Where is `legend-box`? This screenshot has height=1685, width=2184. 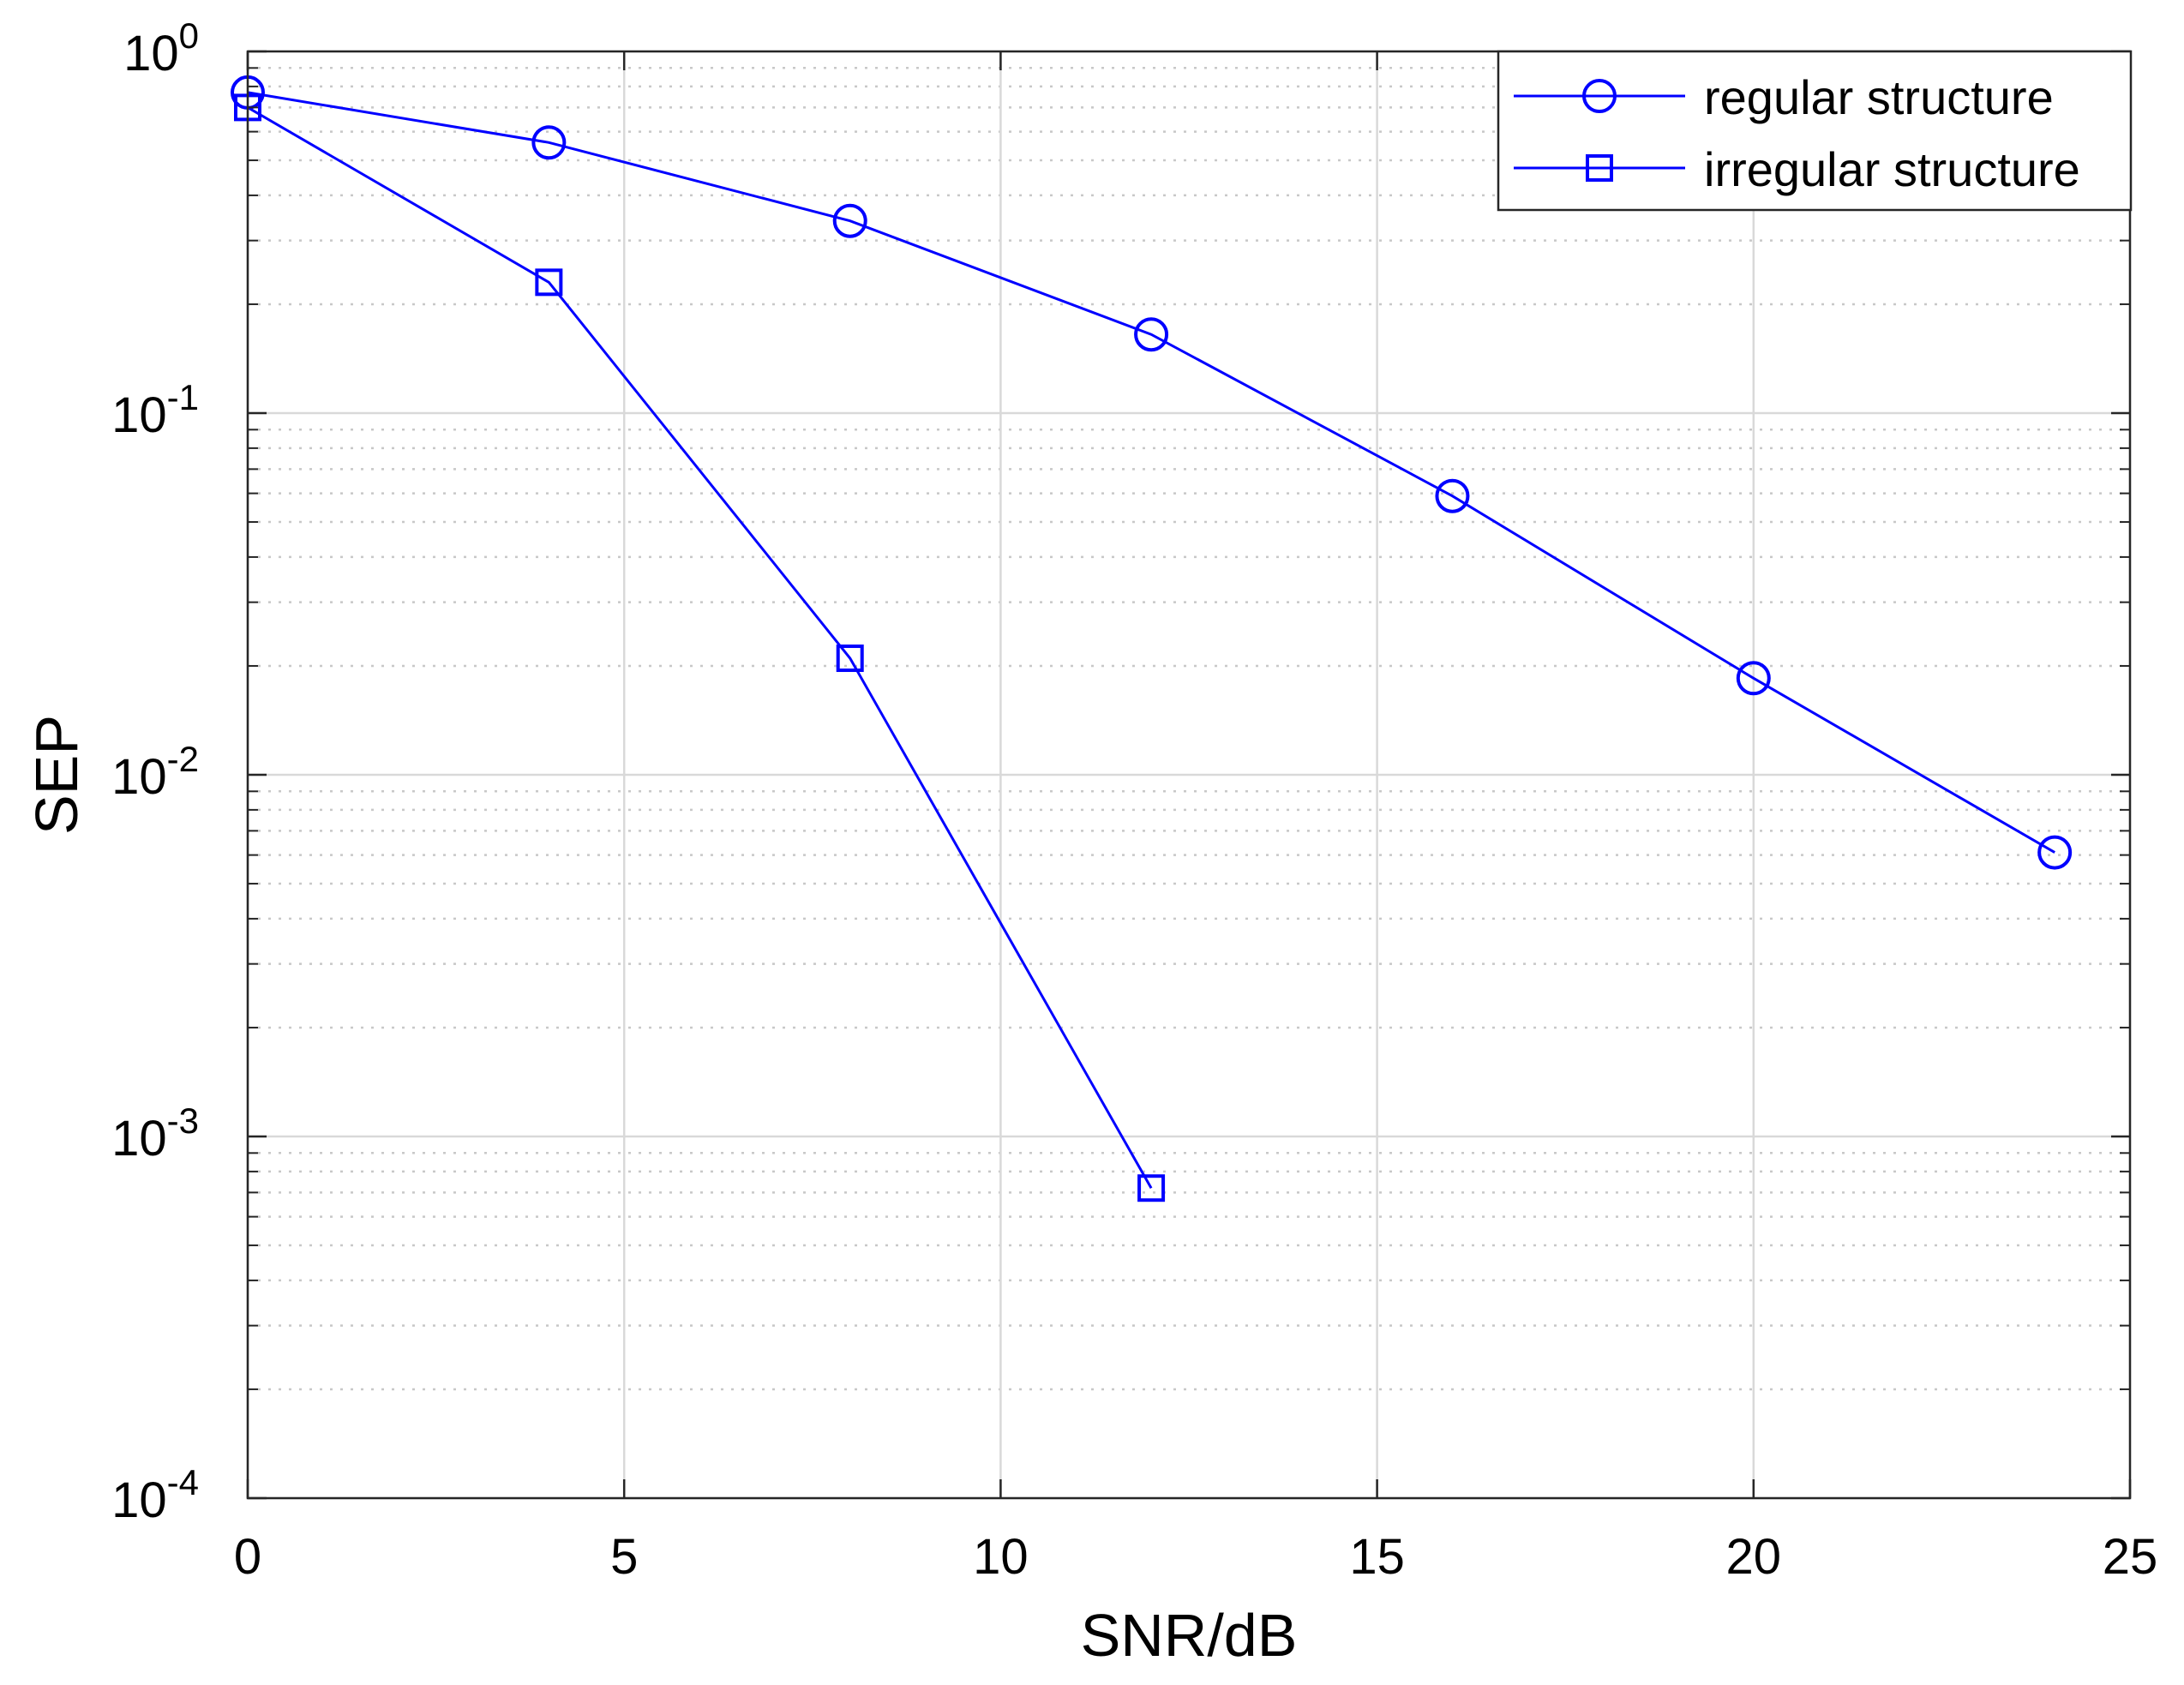 legend-box is located at coordinates (1815, 131).